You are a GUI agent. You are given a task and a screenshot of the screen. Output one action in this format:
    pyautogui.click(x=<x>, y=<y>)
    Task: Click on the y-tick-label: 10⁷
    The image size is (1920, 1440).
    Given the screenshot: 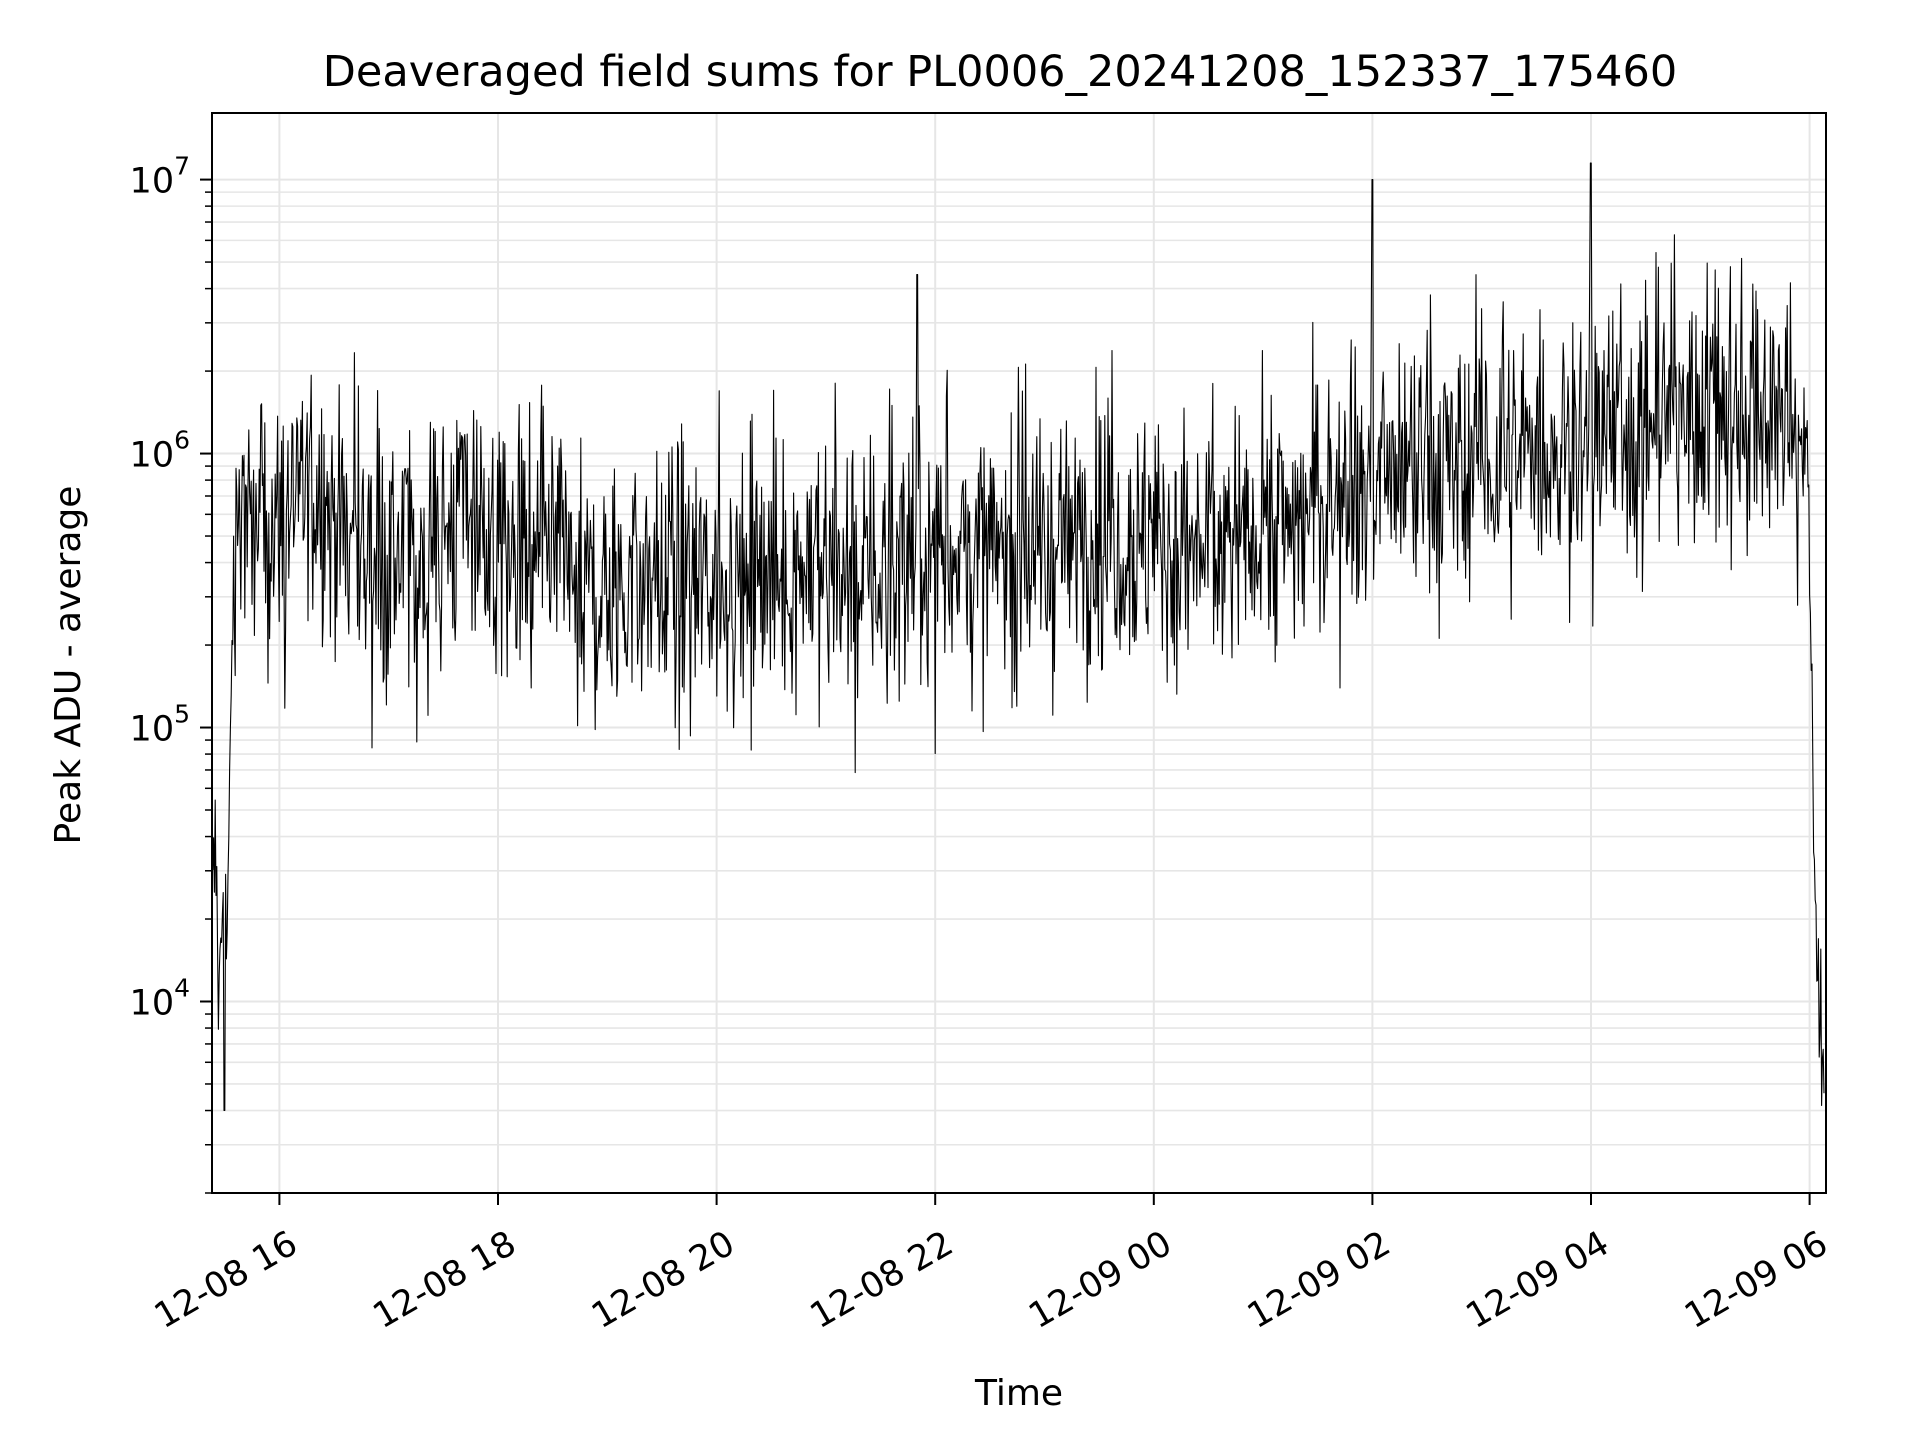 What is the action you would take?
    pyautogui.click(x=160, y=177)
    